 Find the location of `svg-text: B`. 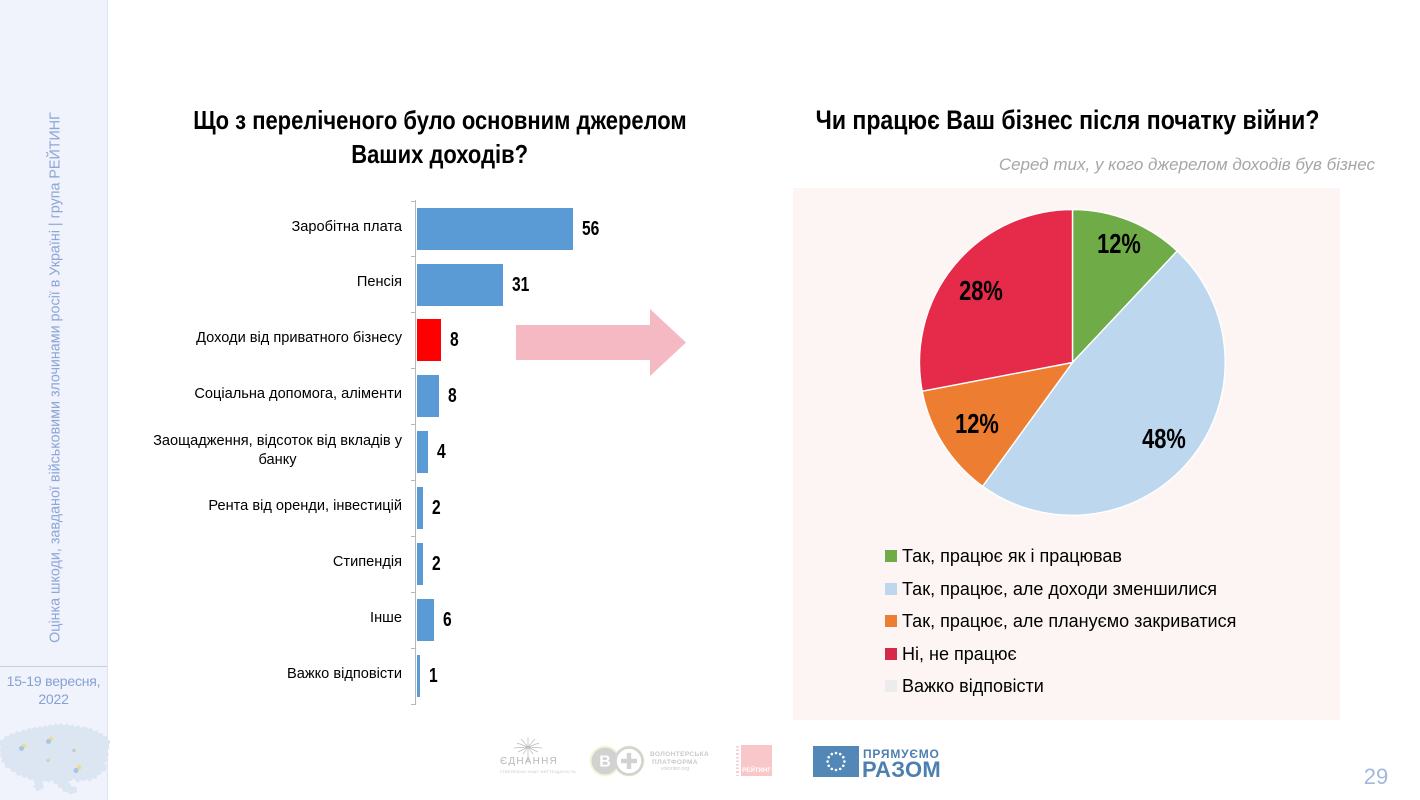

svg-text: B is located at coordinates (605, 762).